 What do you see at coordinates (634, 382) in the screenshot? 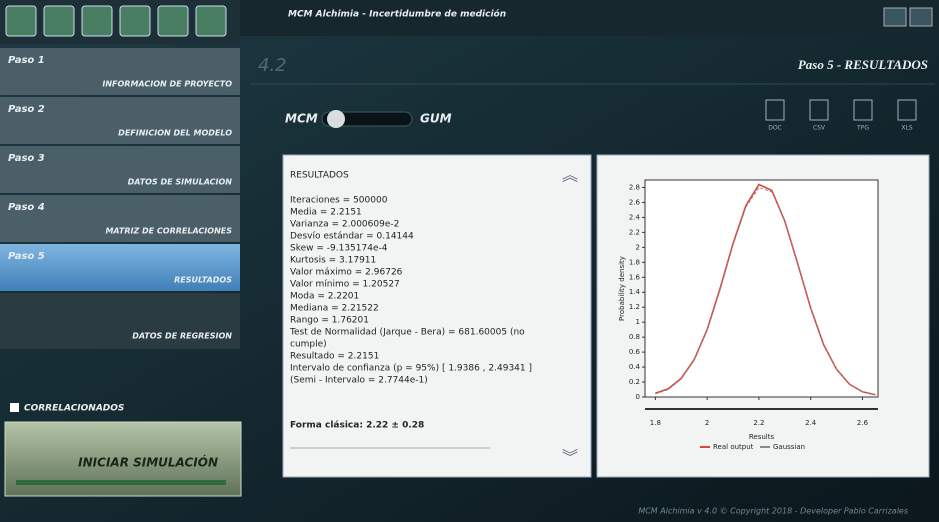
I see `y-tick-label: 0.2` at bounding box center [634, 382].